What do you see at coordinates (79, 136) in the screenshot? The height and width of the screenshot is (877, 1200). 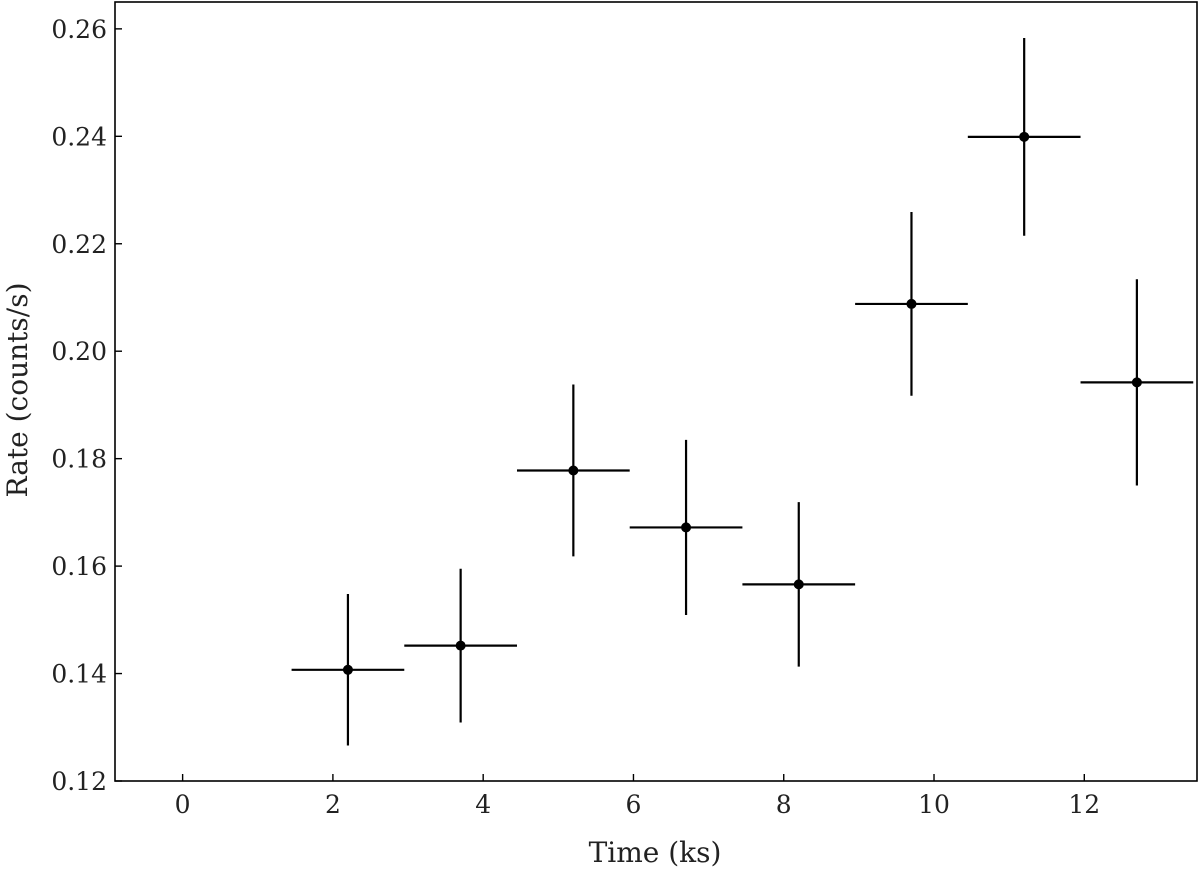 I see `y-tick-label-6: 0.24` at bounding box center [79, 136].